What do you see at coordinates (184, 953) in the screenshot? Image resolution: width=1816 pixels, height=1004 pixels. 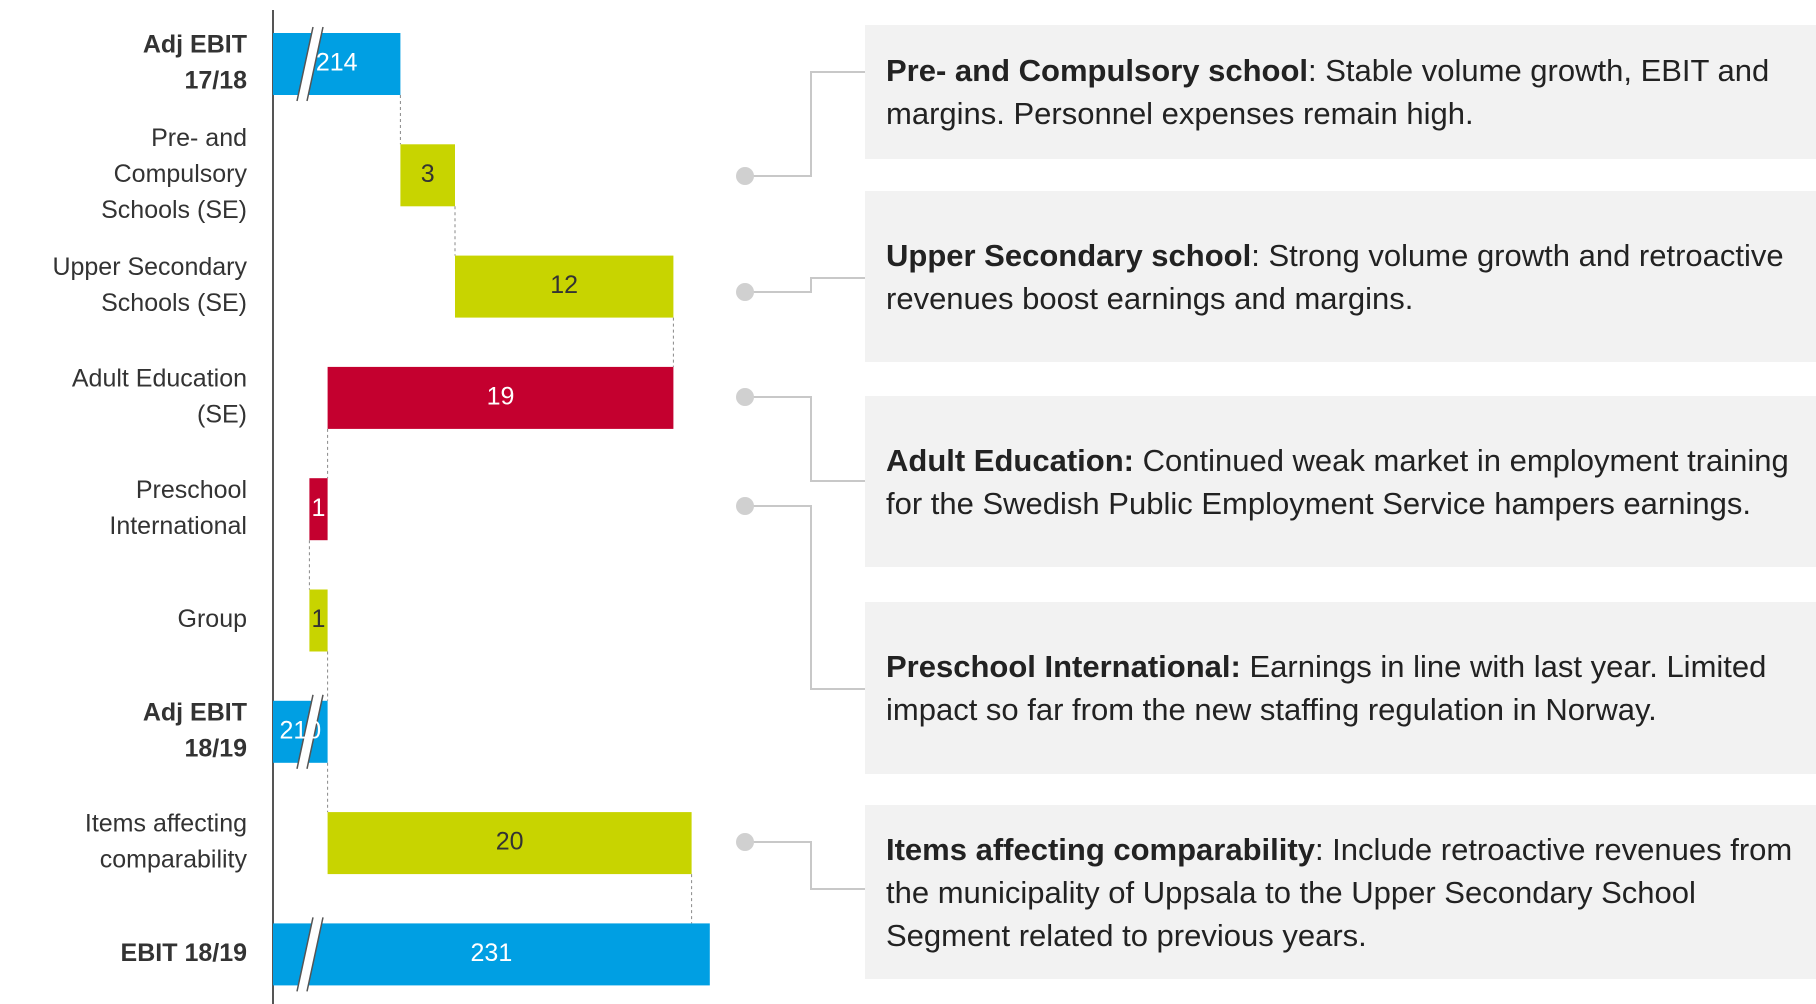 I see `category-label: EBIT 18/19` at bounding box center [184, 953].